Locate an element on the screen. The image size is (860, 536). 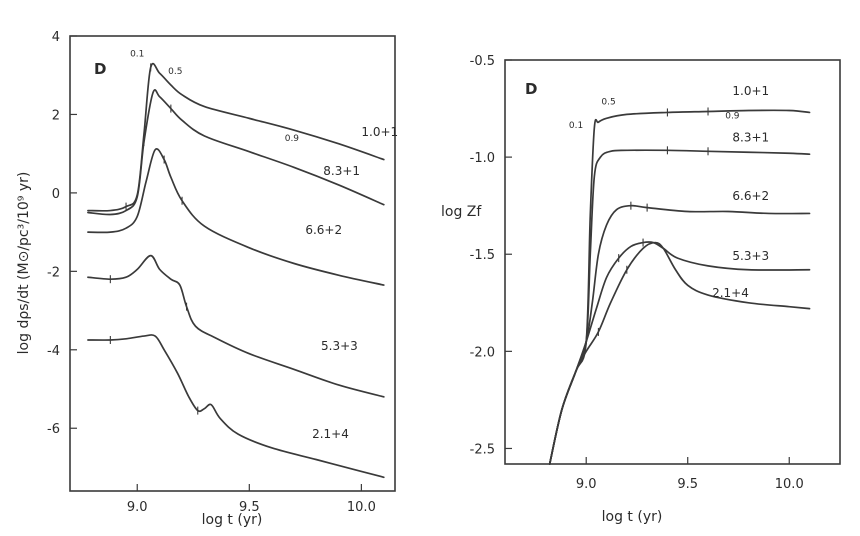
right-series-label-2: 6.6+2 is located at coordinates (750, 196).